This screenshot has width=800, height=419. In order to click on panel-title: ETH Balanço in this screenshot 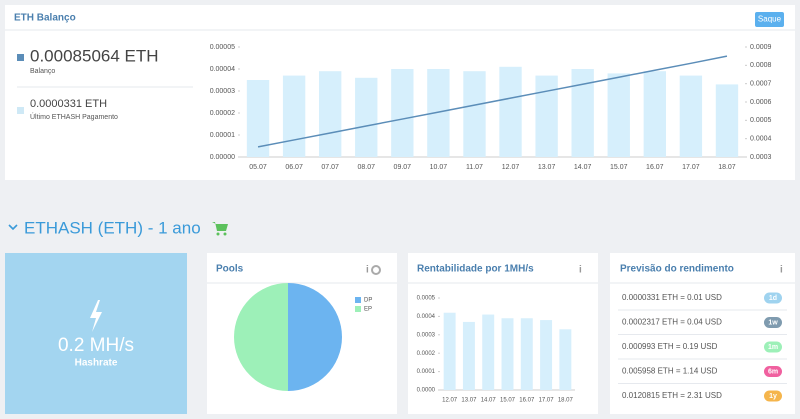, I will do `click(45, 18)`.